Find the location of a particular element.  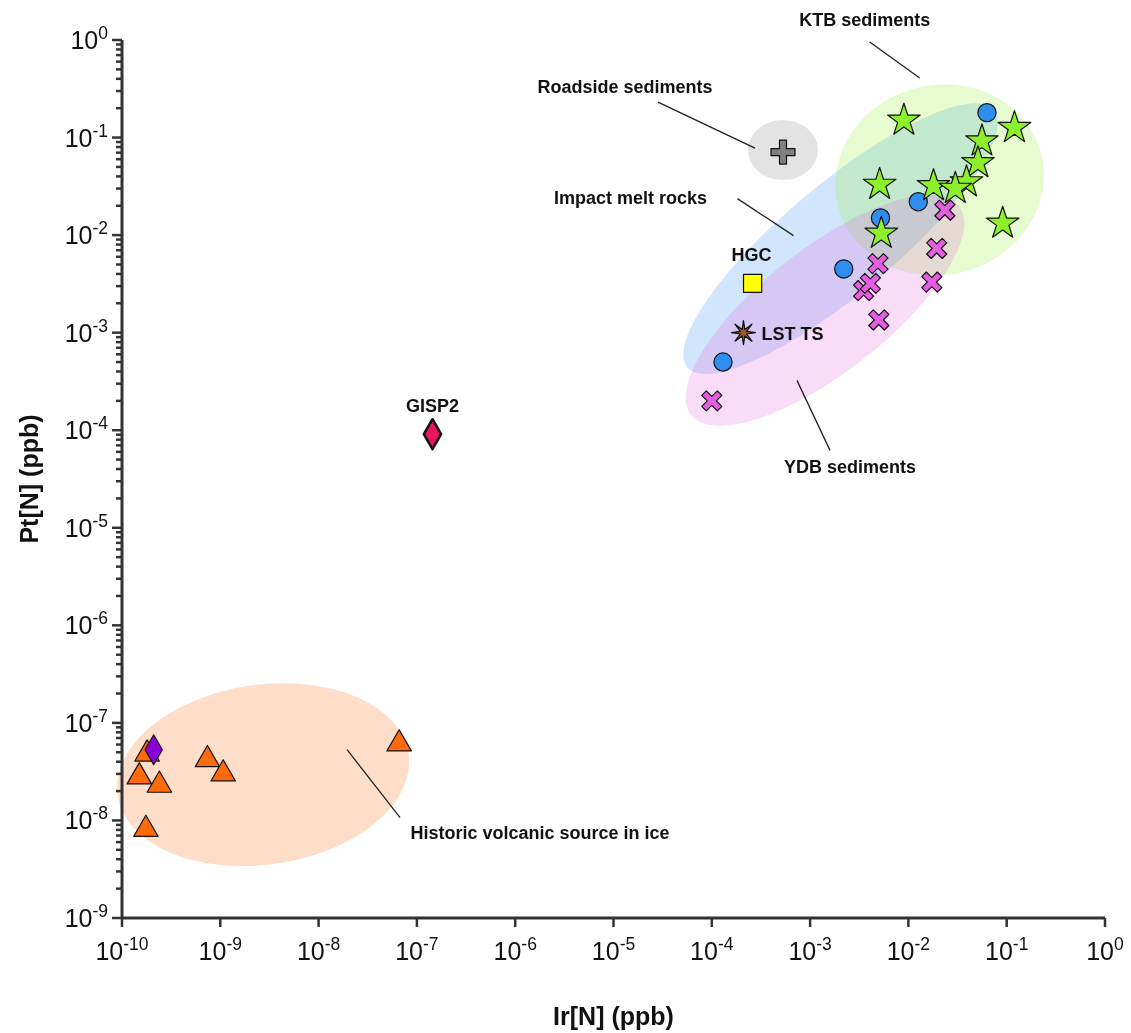

annotation: YDB sediments is located at coordinates (849, 467).